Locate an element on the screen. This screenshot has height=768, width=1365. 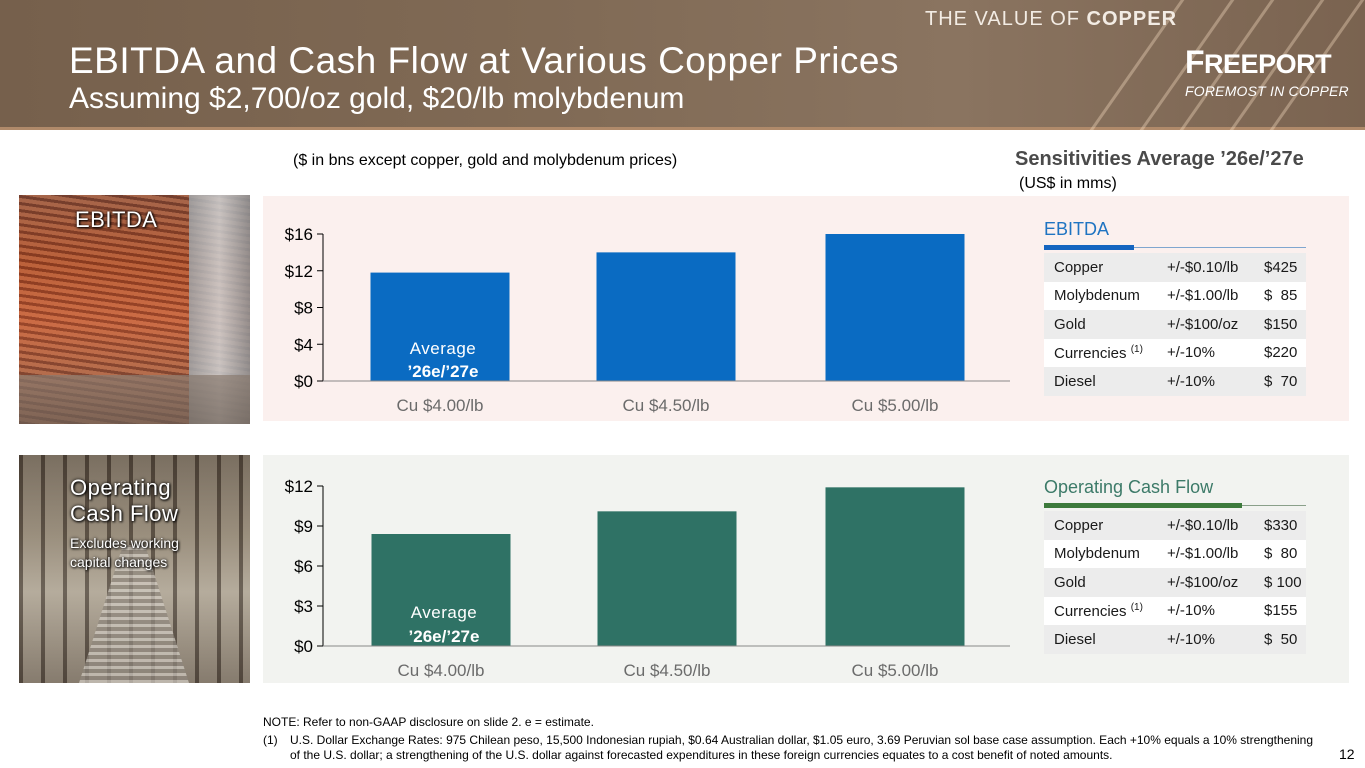
copper-cathodes-photo: EBITDA is located at coordinates (134, 309).